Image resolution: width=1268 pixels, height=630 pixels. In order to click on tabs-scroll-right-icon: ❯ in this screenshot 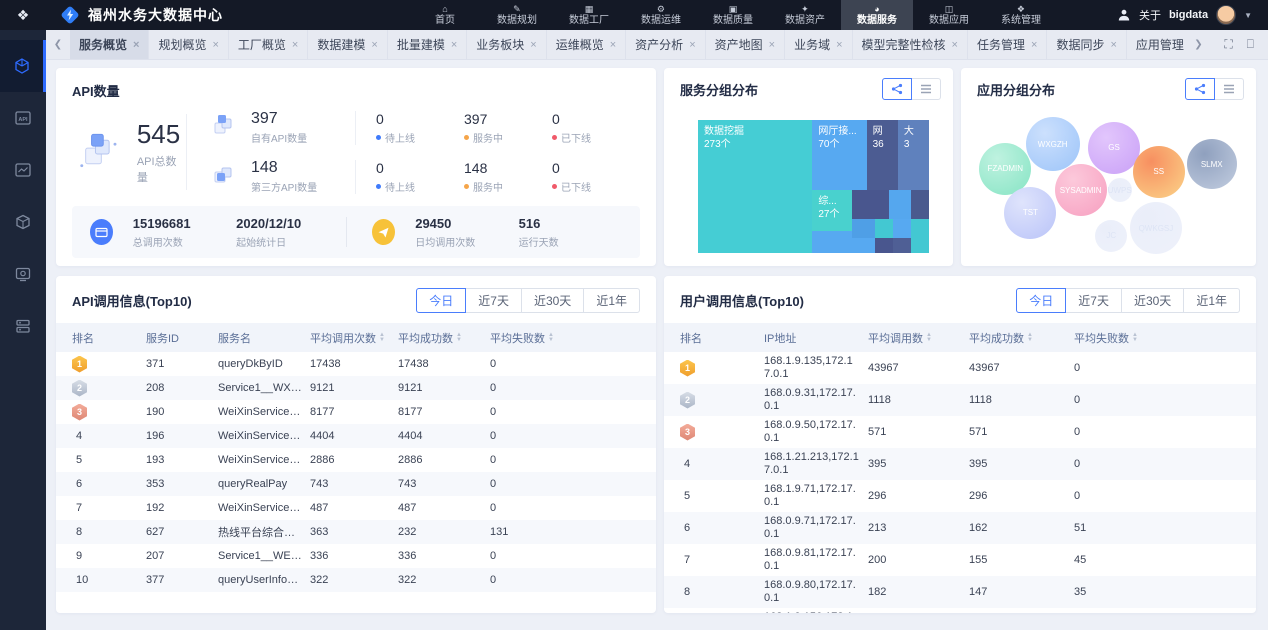, I will do `click(1198, 44)`.